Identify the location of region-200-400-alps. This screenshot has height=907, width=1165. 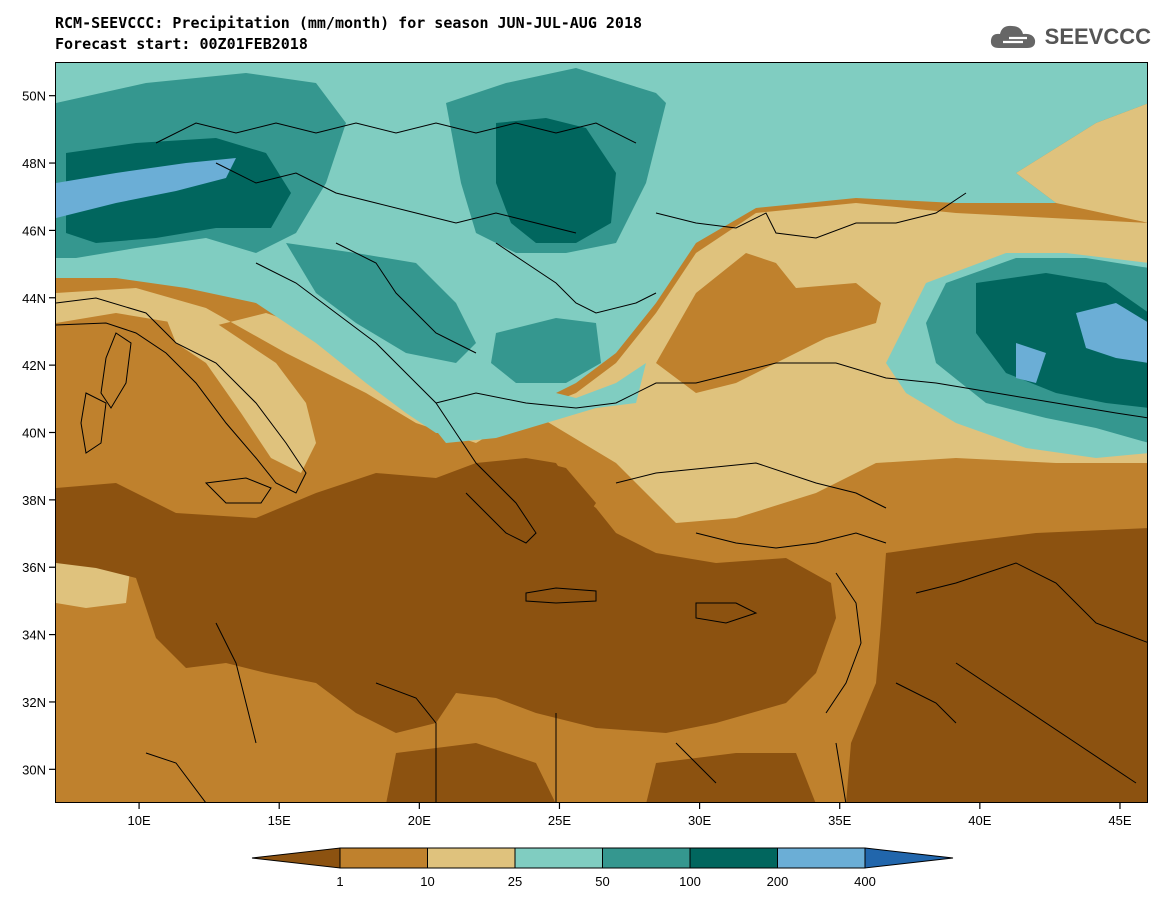
(146, 188).